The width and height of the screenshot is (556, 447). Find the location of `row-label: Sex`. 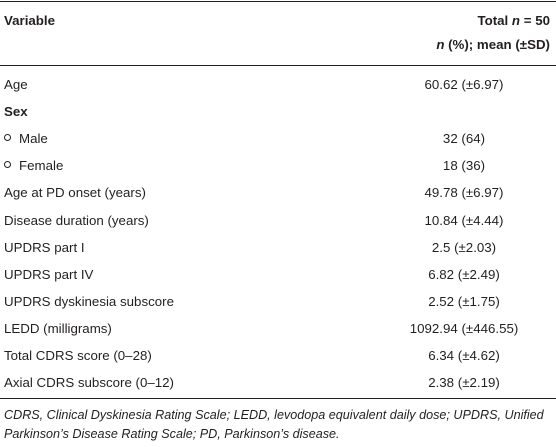

row-label: Sex is located at coordinates (16, 111).